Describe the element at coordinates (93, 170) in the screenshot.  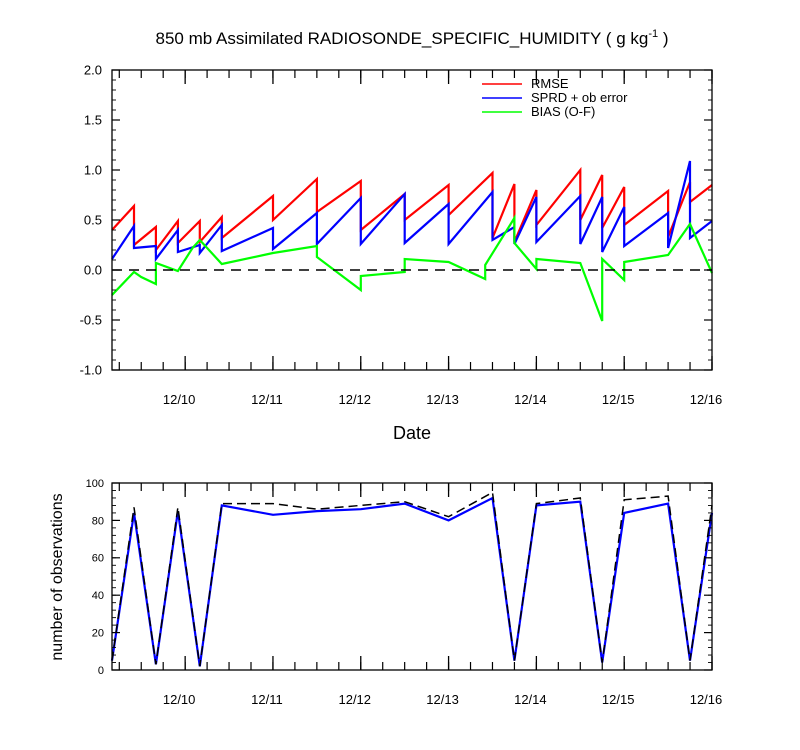
I see `top-ytick-label: 1.0` at that location.